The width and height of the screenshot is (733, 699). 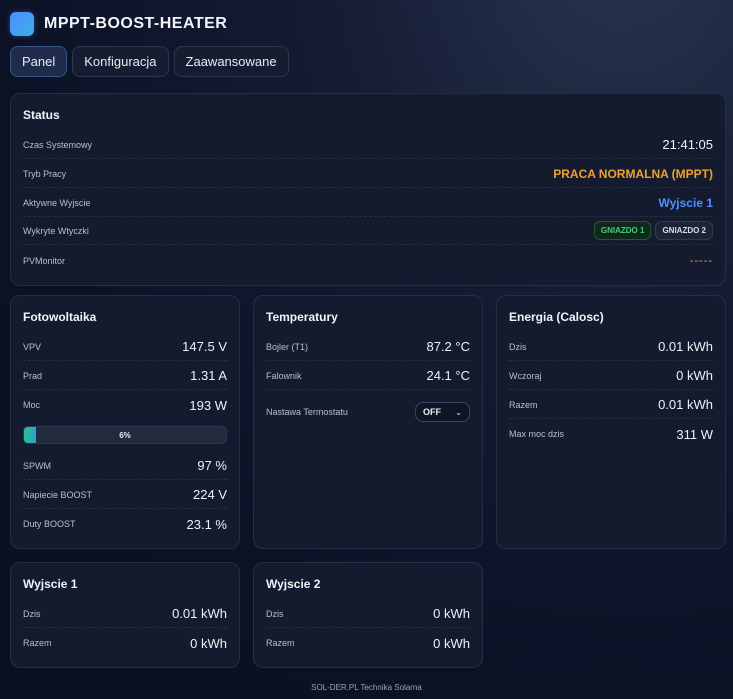 What do you see at coordinates (212, 465) in the screenshot?
I see `spwm-value: 97 %` at bounding box center [212, 465].